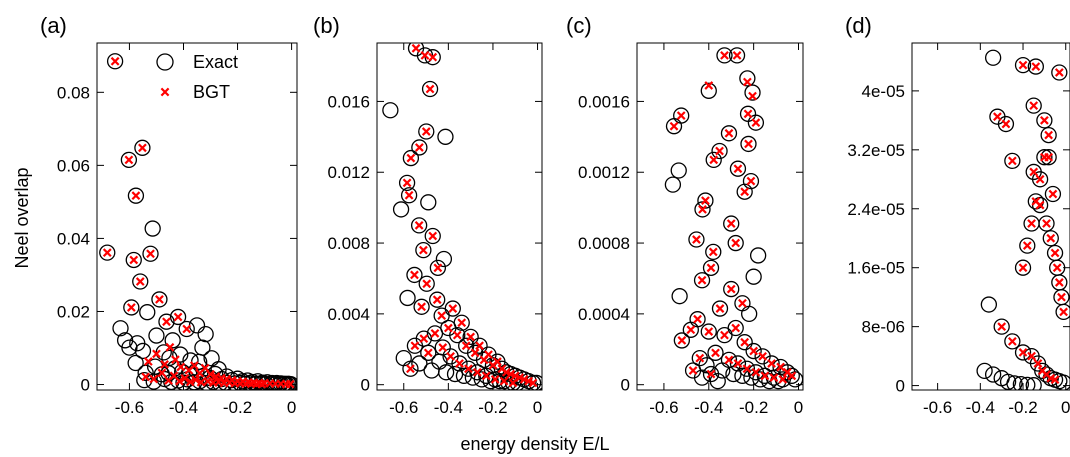 This screenshot has height=457, width=1070. I want to click on panel-label: (b), so click(326, 25).